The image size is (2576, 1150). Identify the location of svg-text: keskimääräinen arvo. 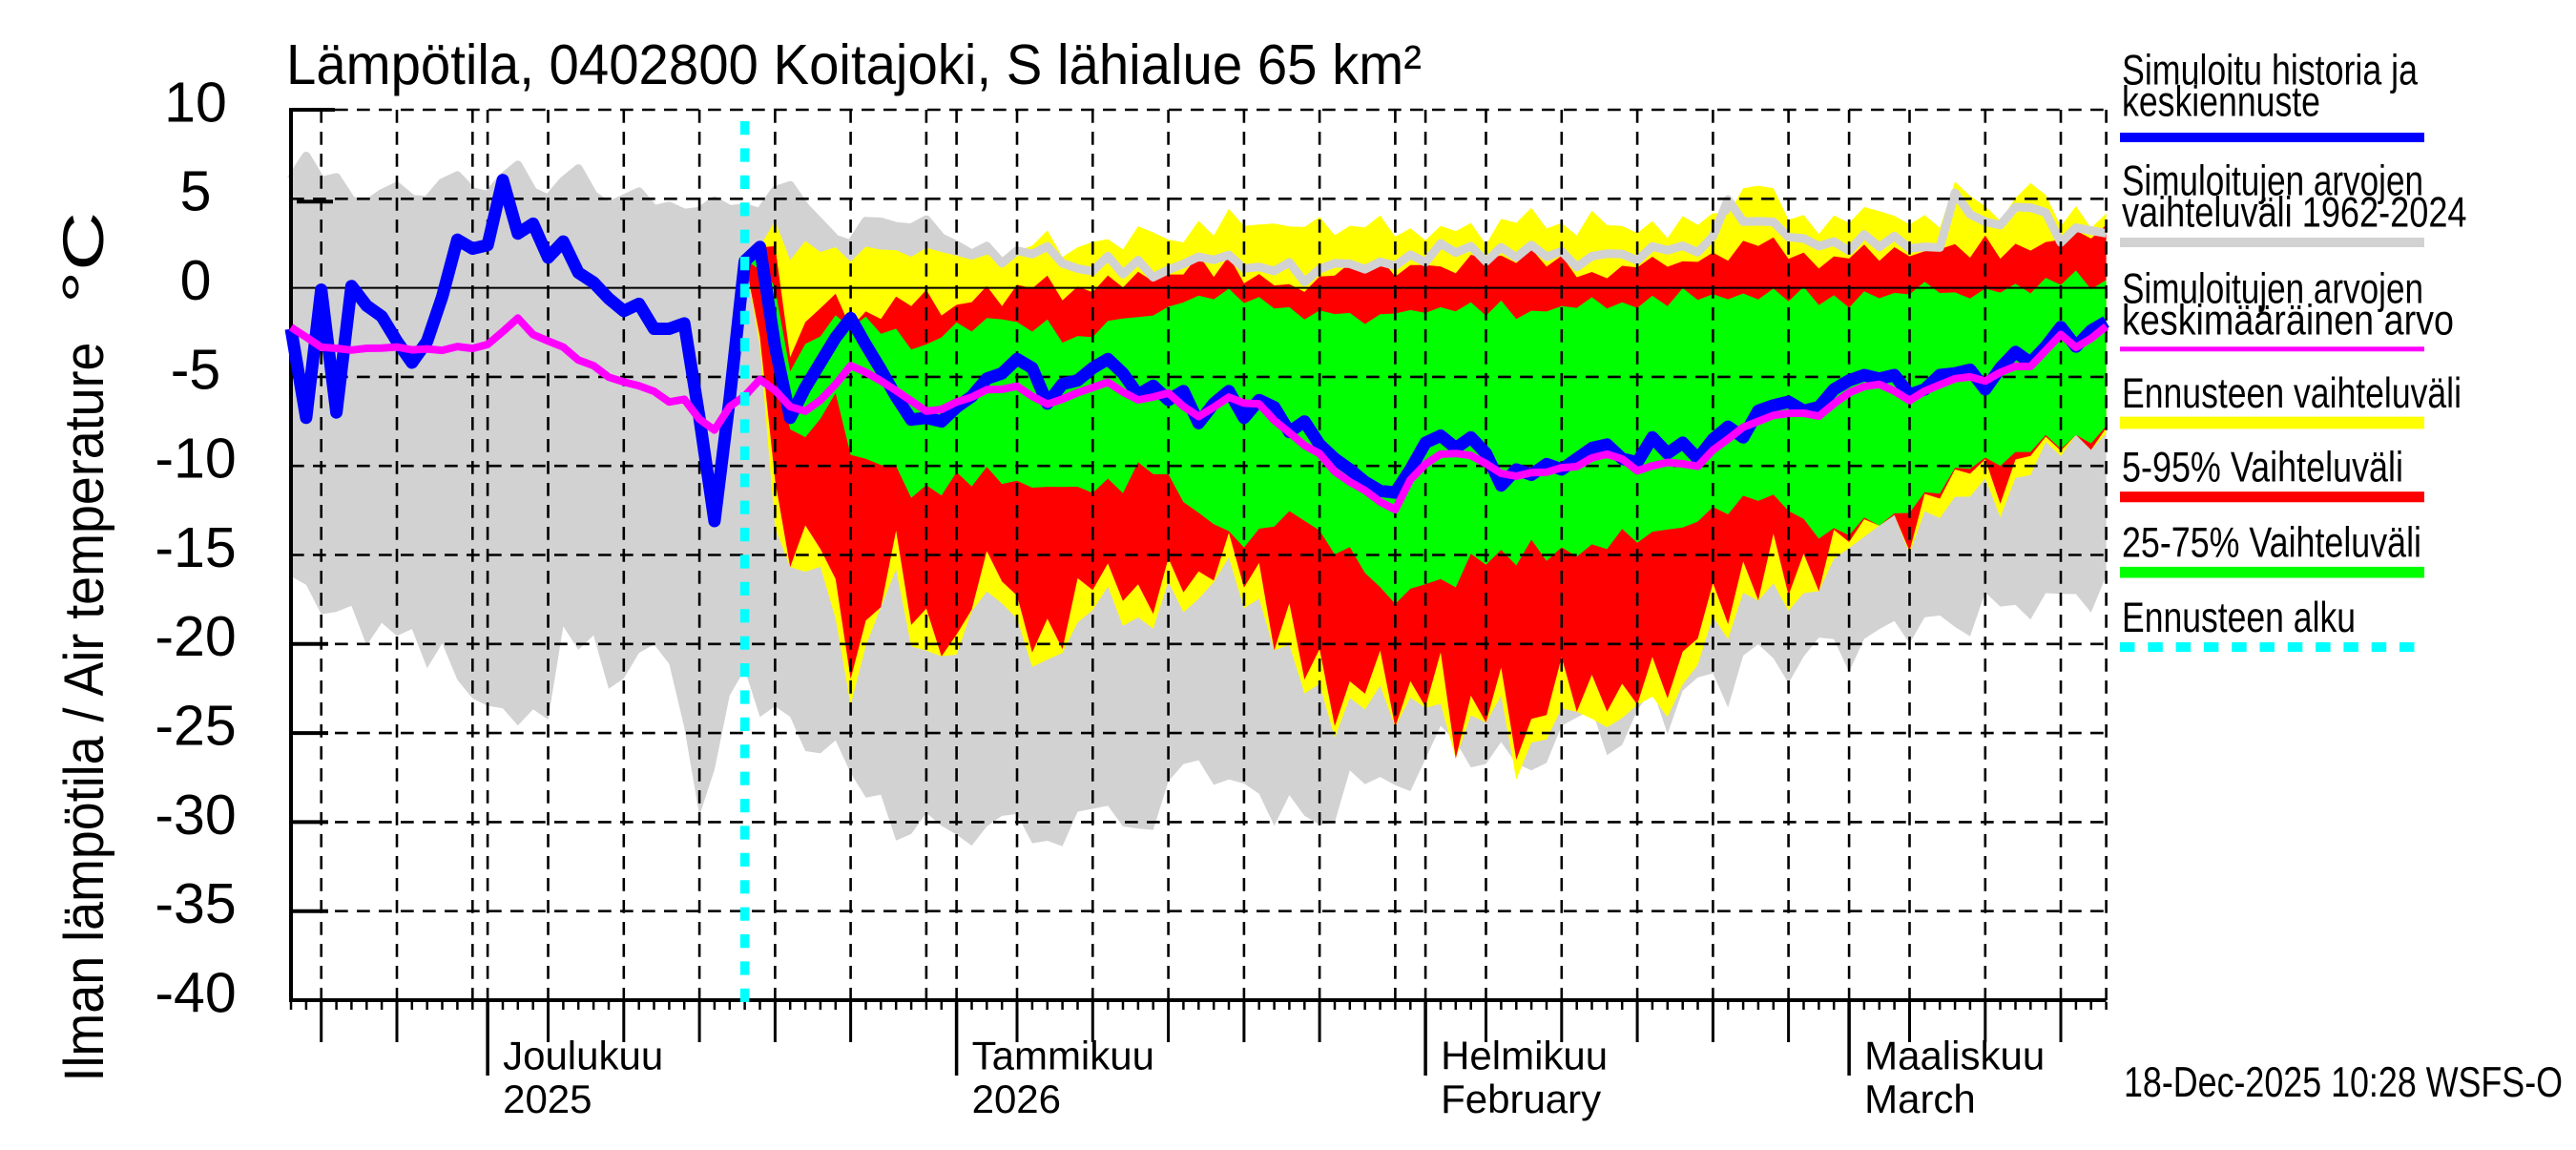
(2288, 321).